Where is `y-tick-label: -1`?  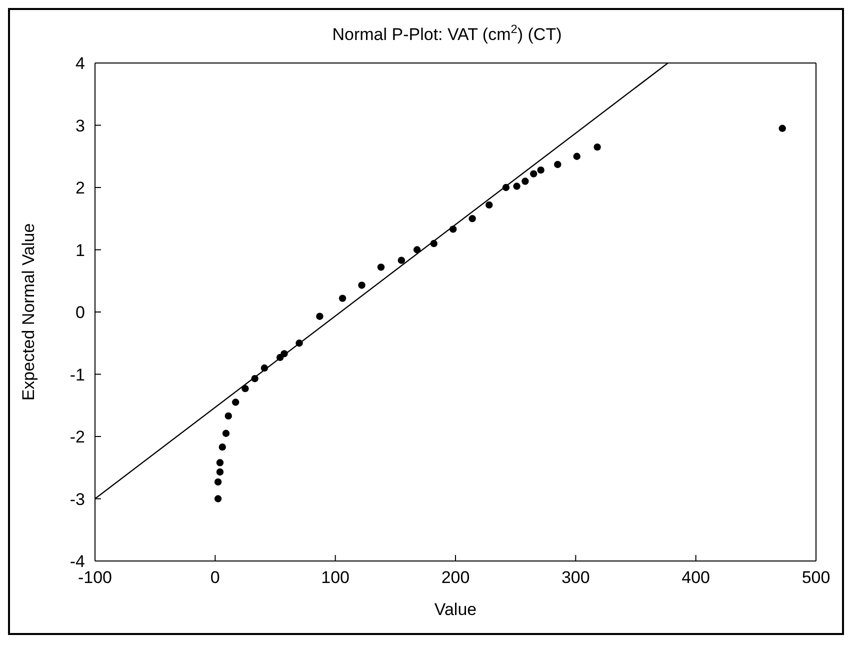
y-tick-label: -1 is located at coordinates (77, 374).